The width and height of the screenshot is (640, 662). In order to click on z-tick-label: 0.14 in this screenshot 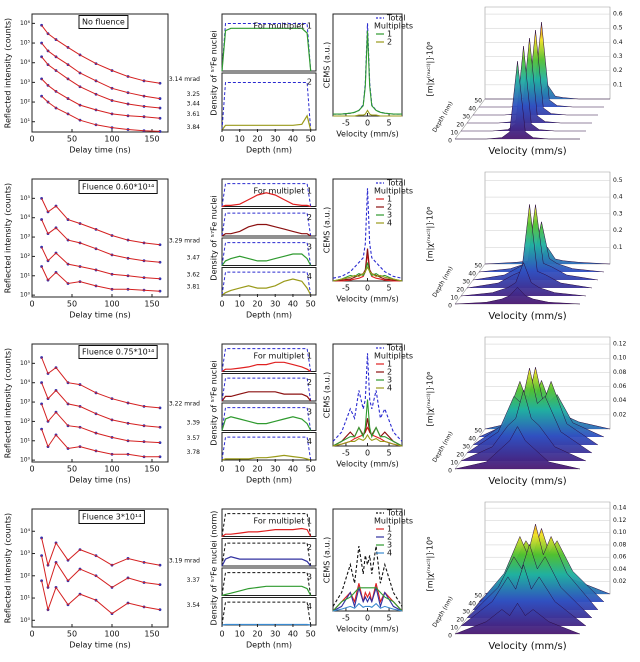, I will do `click(620, 508)`.